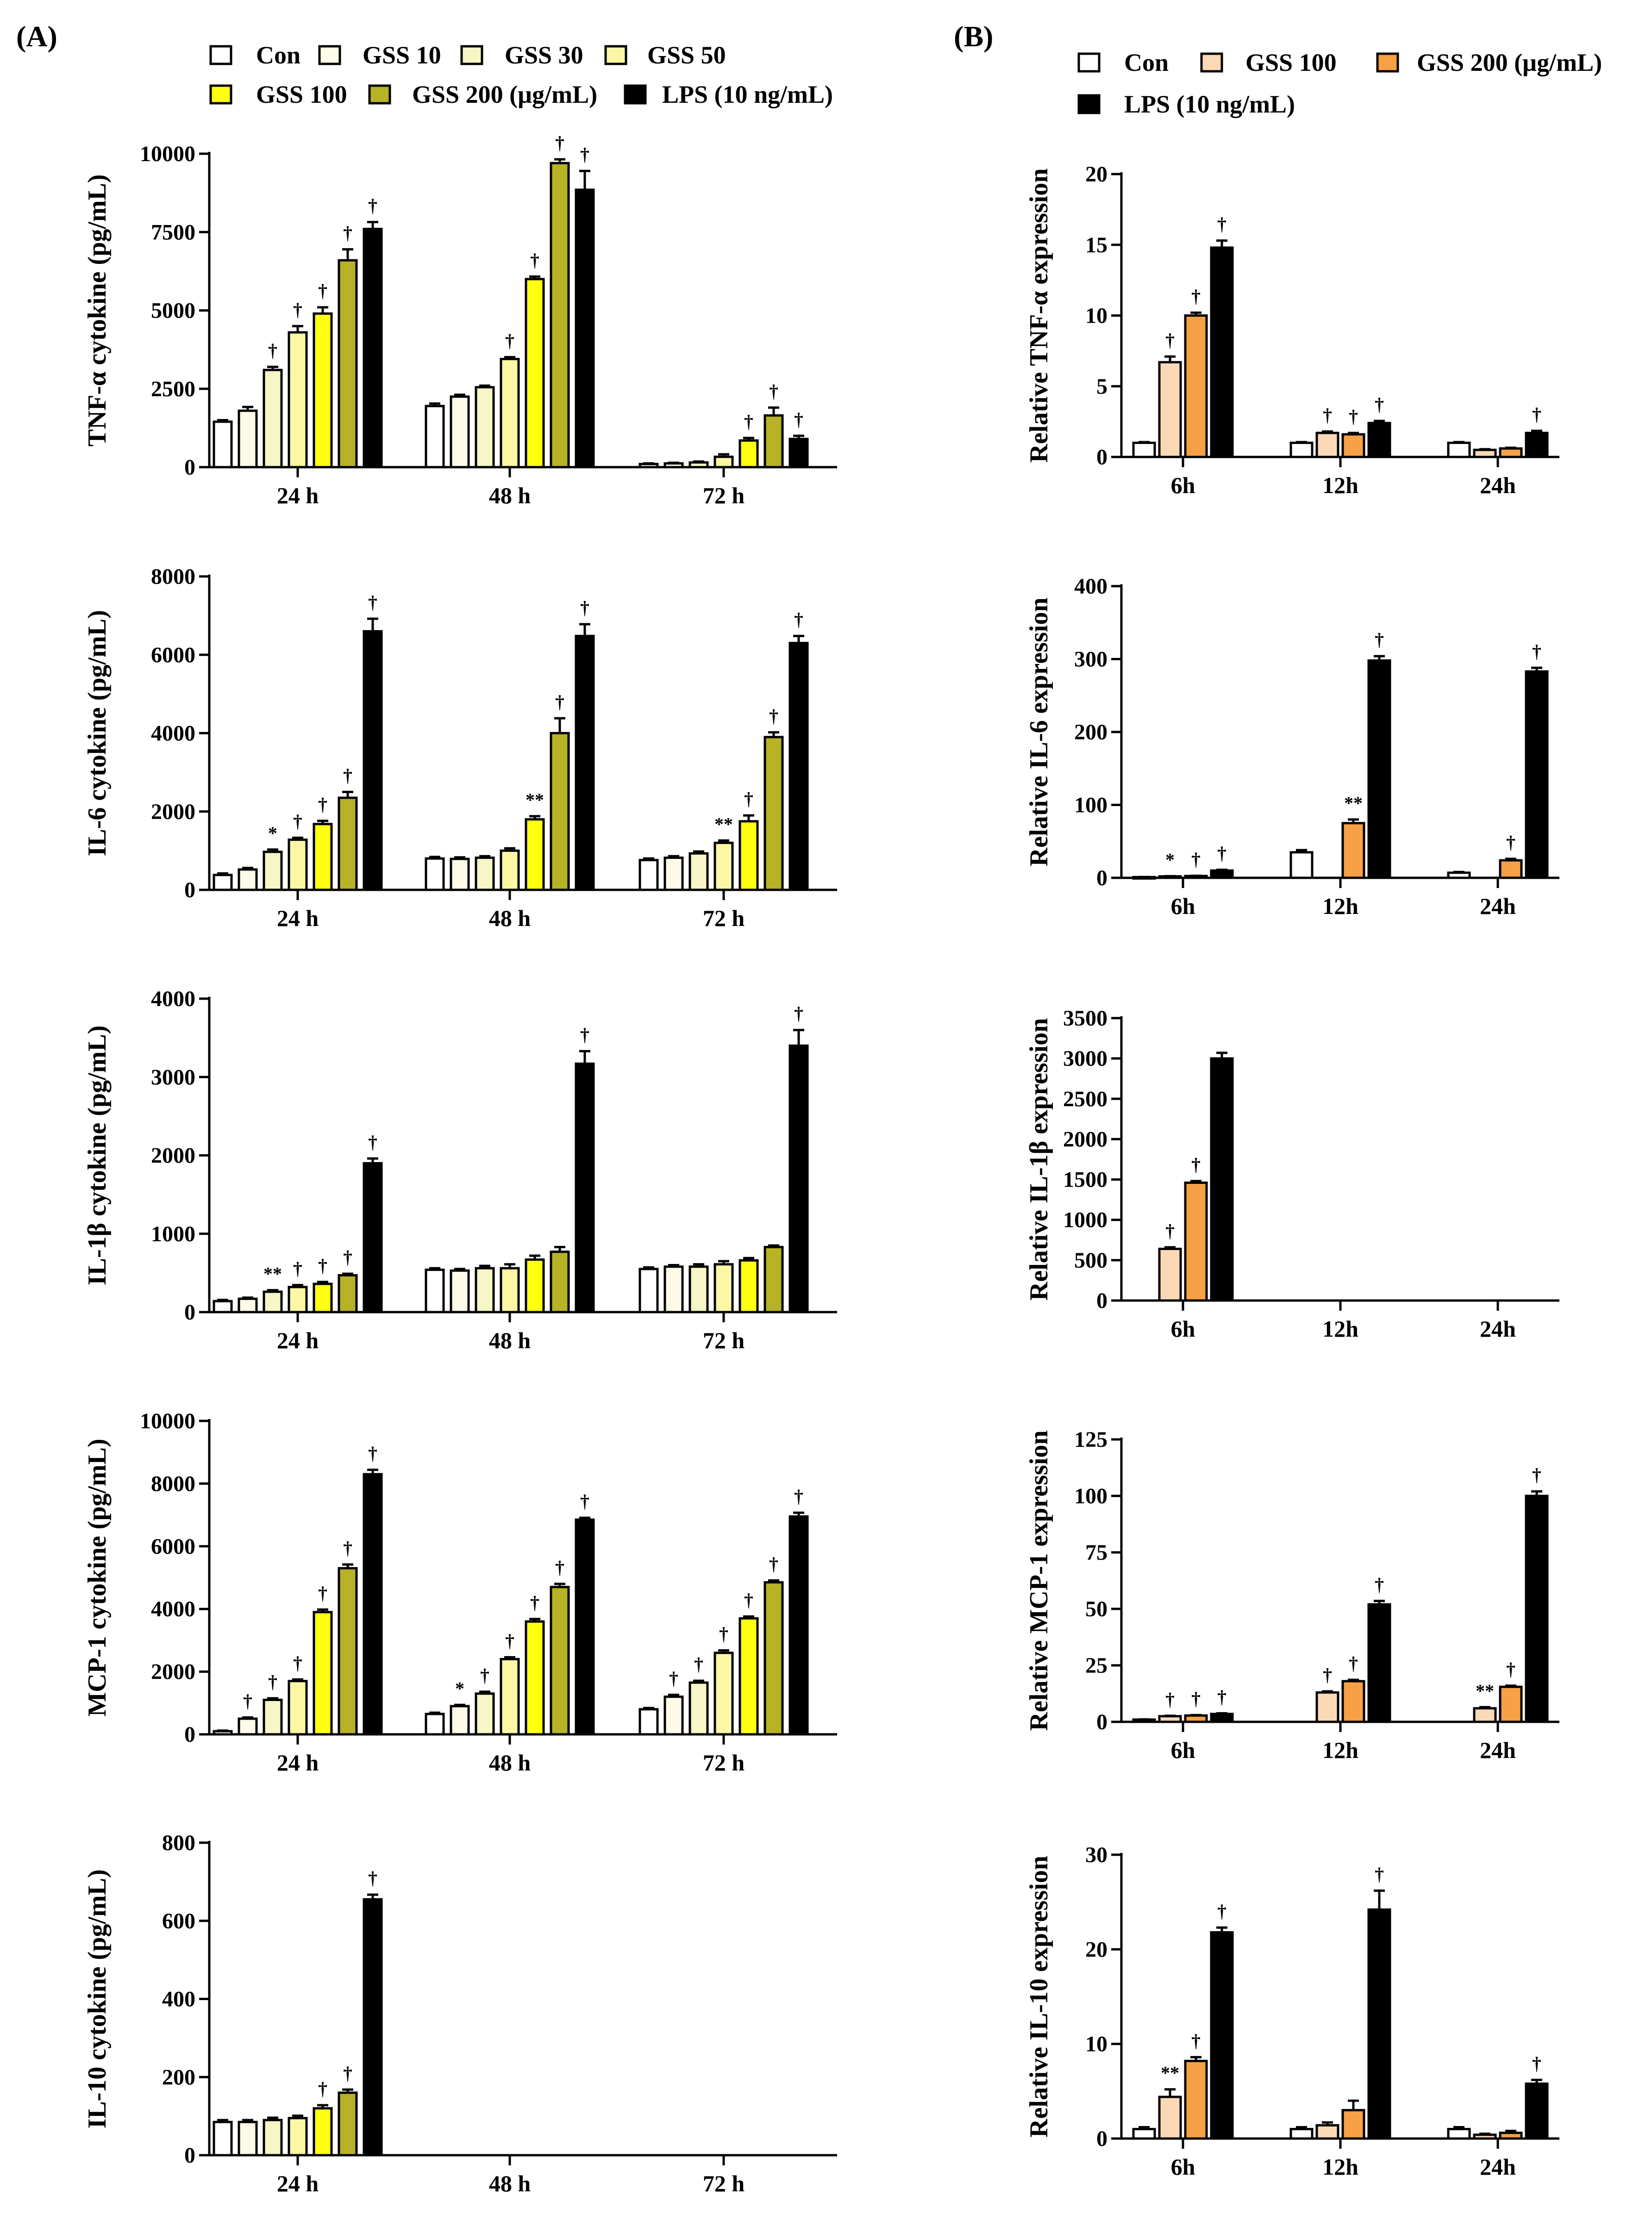  What do you see at coordinates (1537, 2111) in the screenshot?
I see `bar-b5-24h-lps-10-ng-ml` at bounding box center [1537, 2111].